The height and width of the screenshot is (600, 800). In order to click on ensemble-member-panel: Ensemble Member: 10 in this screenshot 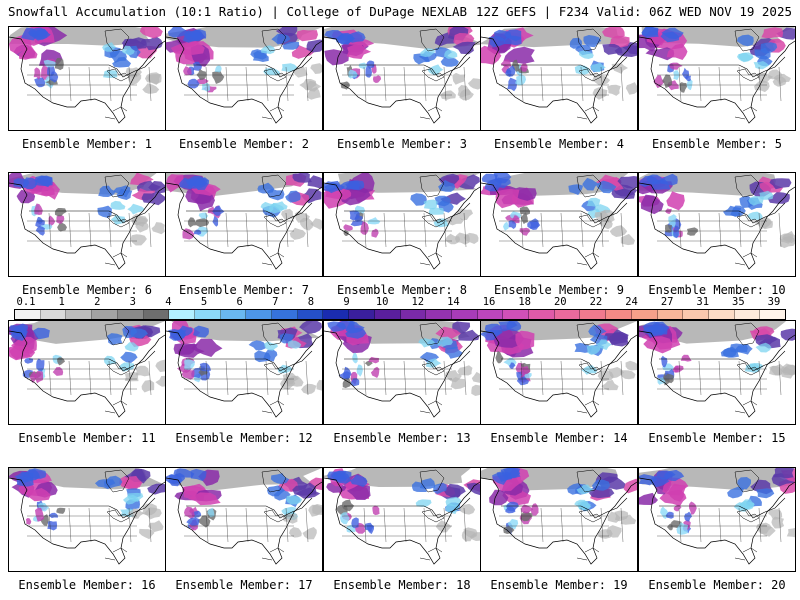, I will do `click(717, 234)`.